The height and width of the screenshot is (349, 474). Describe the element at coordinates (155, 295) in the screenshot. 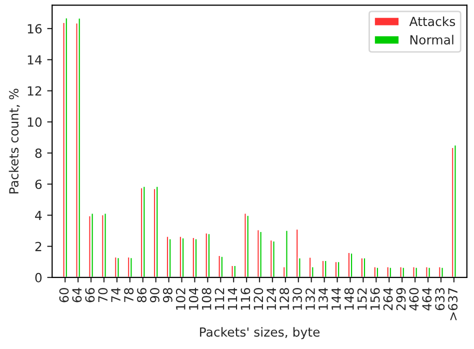

I see `x-tick-label: 90` at that location.